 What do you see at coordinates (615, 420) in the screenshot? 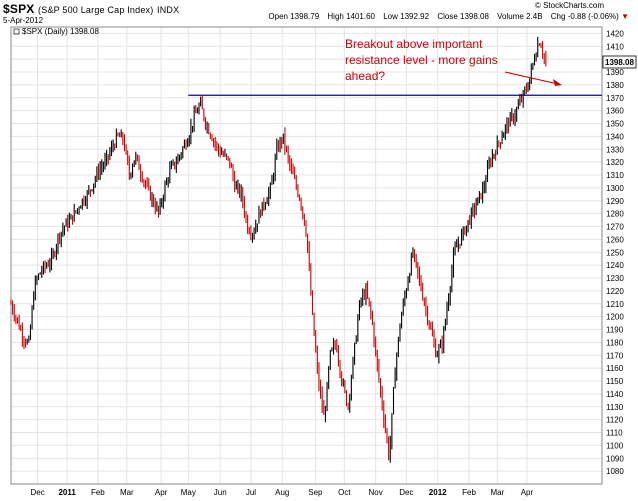
I see `y-tick-label: 1120` at bounding box center [615, 420].